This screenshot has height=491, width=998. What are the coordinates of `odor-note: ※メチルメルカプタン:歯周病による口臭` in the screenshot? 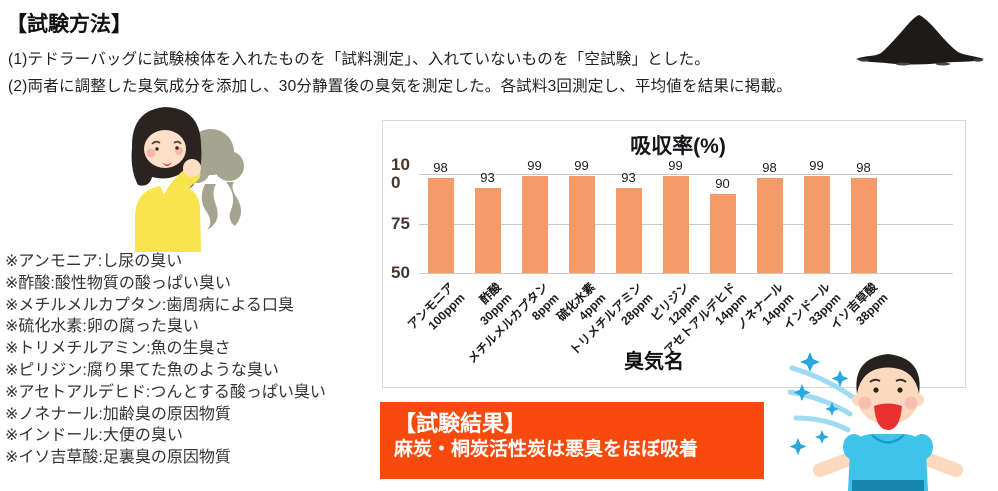 It's located at (149, 305).